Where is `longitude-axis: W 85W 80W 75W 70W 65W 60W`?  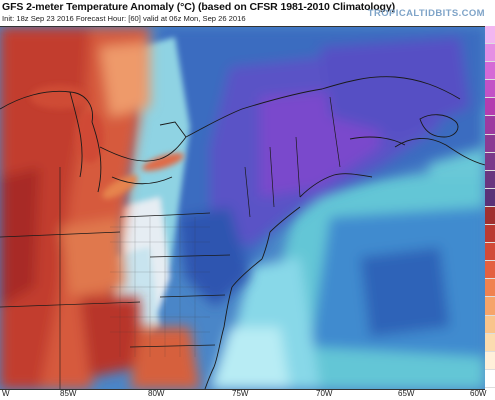 longitude-axis: W 85W 80W 75W 70W 65W 60W is located at coordinates (243, 394).